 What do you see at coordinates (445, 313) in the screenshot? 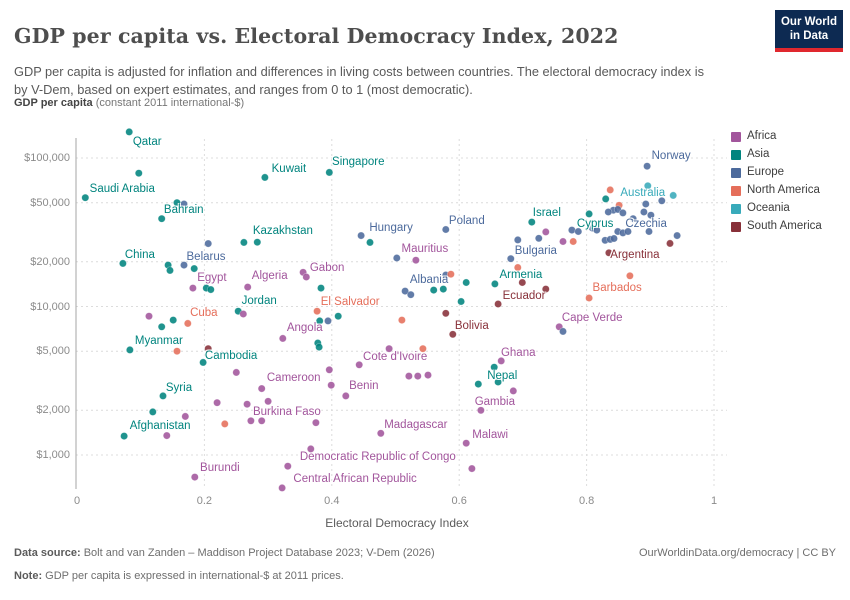
I see `data-point-bolivia` at bounding box center [445, 313].